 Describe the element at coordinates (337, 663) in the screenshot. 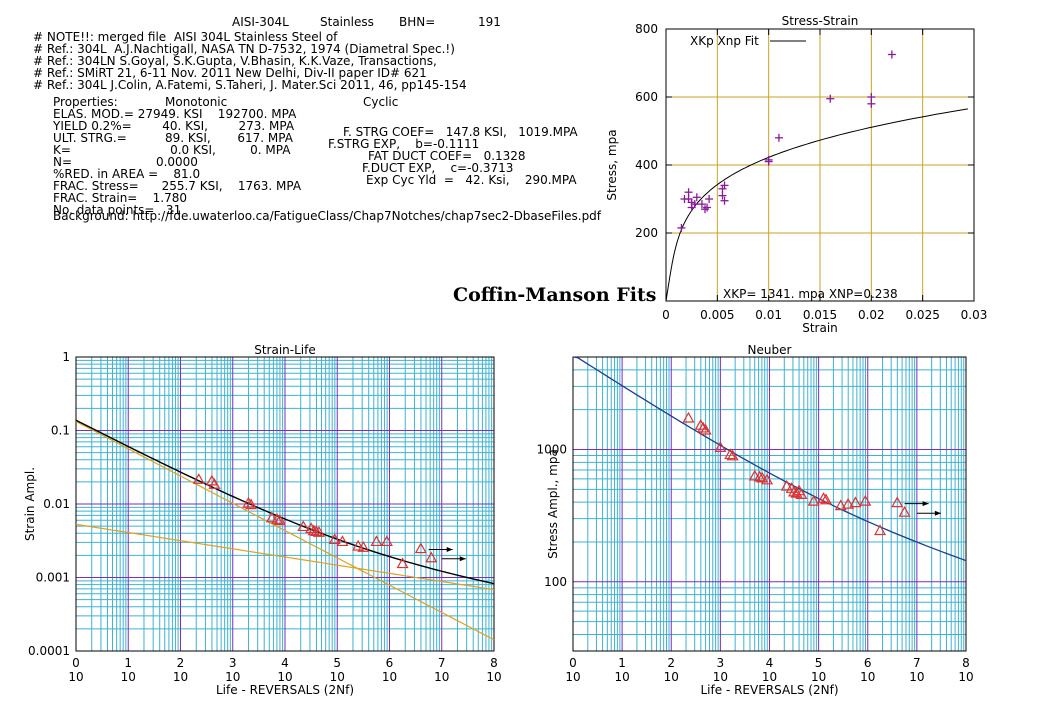

I see `x-tick-exponent: 5` at that location.